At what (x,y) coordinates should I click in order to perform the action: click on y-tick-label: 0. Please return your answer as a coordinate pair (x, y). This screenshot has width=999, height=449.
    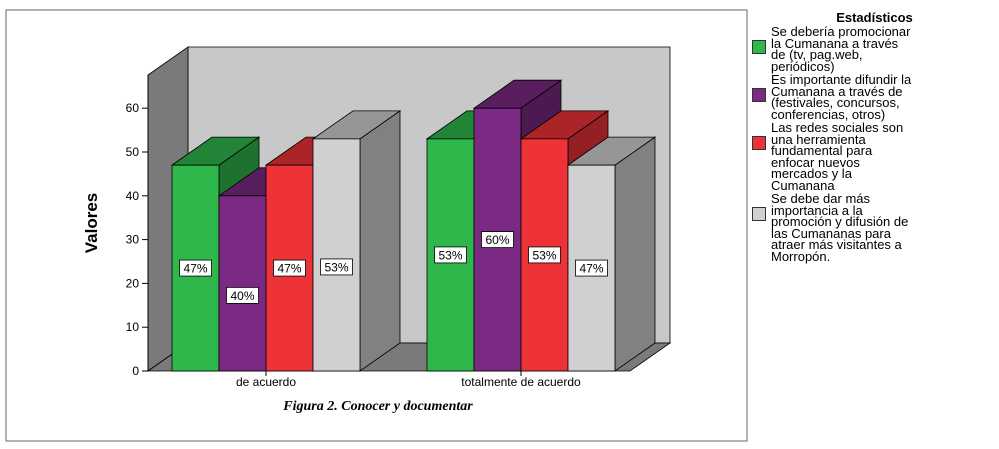
    Looking at the image, I should click on (135, 371).